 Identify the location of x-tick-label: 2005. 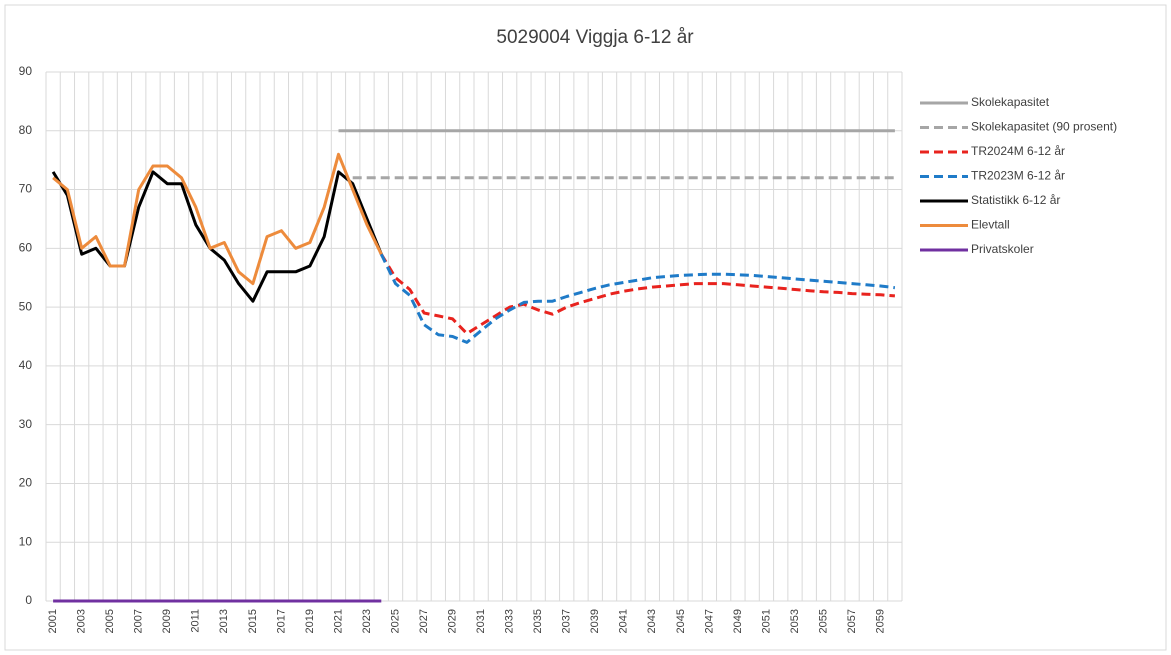
(110, 621).